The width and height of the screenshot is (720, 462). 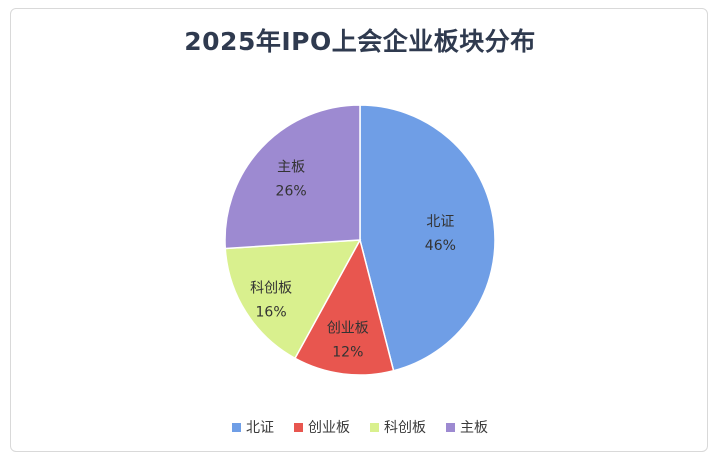 I want to click on slice-name-label: 科创板, so click(x=271, y=288).